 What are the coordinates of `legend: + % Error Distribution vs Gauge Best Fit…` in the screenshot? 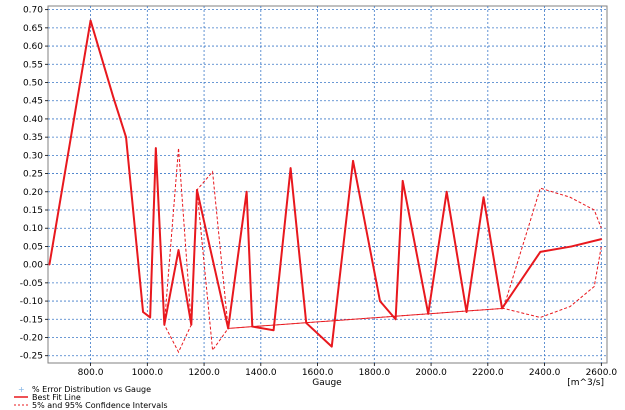 It's located at (90, 397).